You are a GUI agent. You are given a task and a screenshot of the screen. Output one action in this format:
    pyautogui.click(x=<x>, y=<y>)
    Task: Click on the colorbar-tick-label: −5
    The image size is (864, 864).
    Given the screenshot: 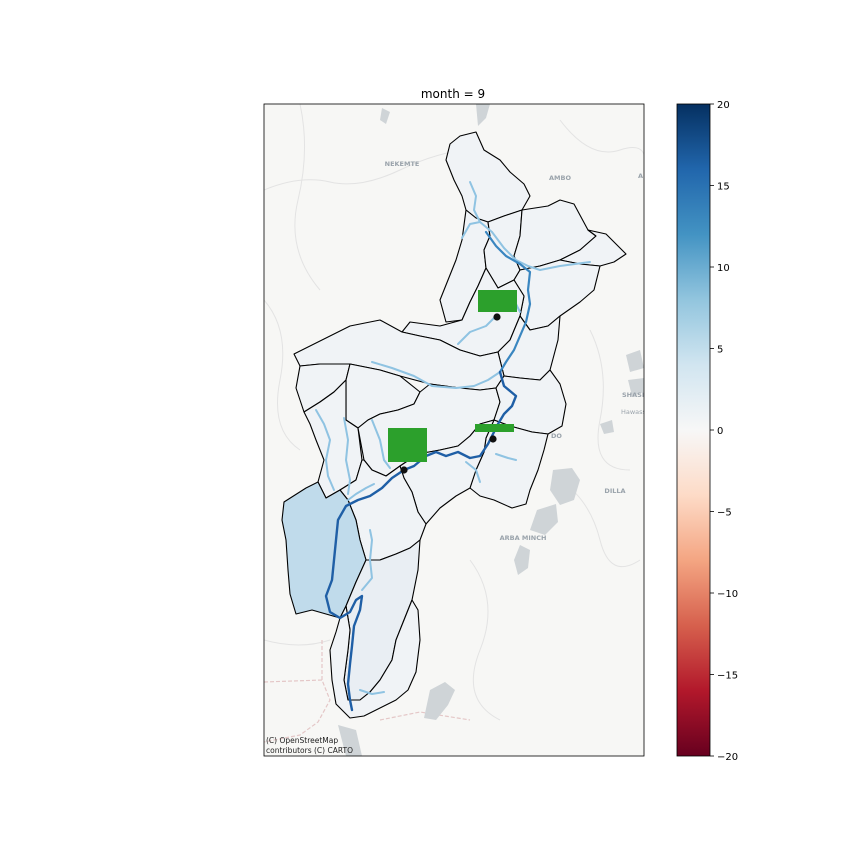 What is the action you would take?
    pyautogui.click(x=724, y=513)
    